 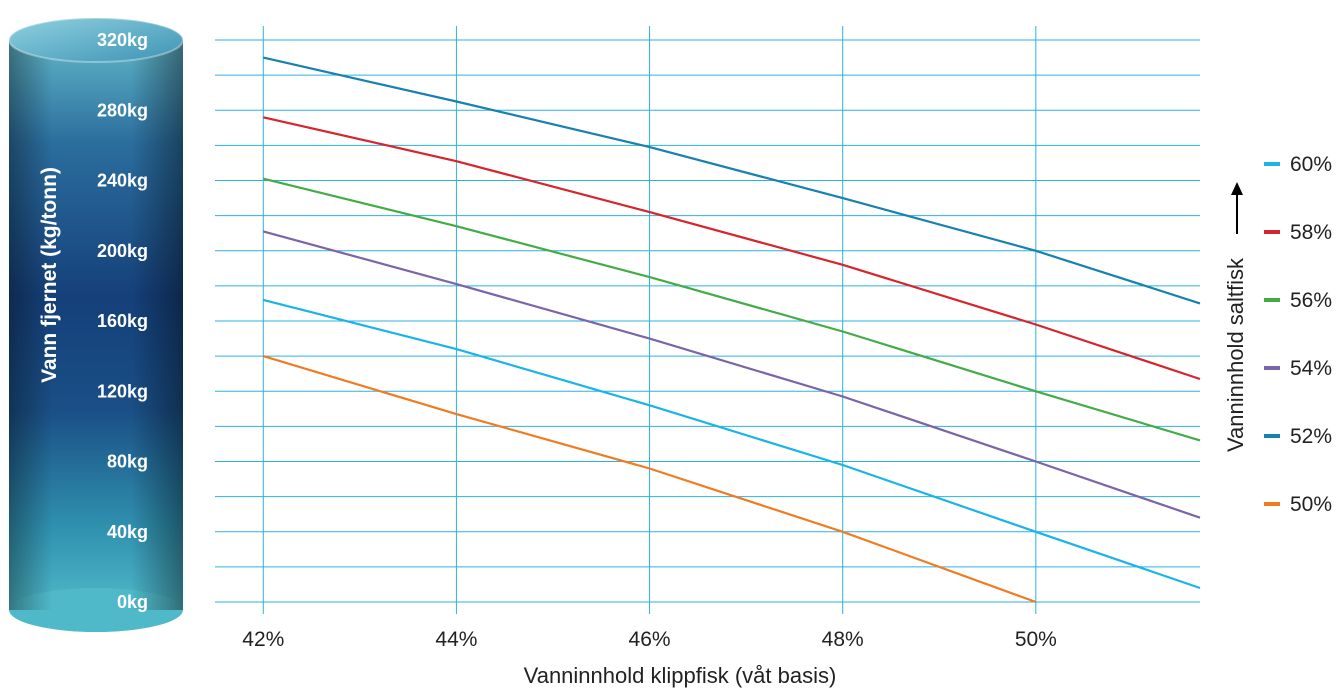 What do you see at coordinates (1311, 300) in the screenshot?
I see `legend-label: 56%` at bounding box center [1311, 300].